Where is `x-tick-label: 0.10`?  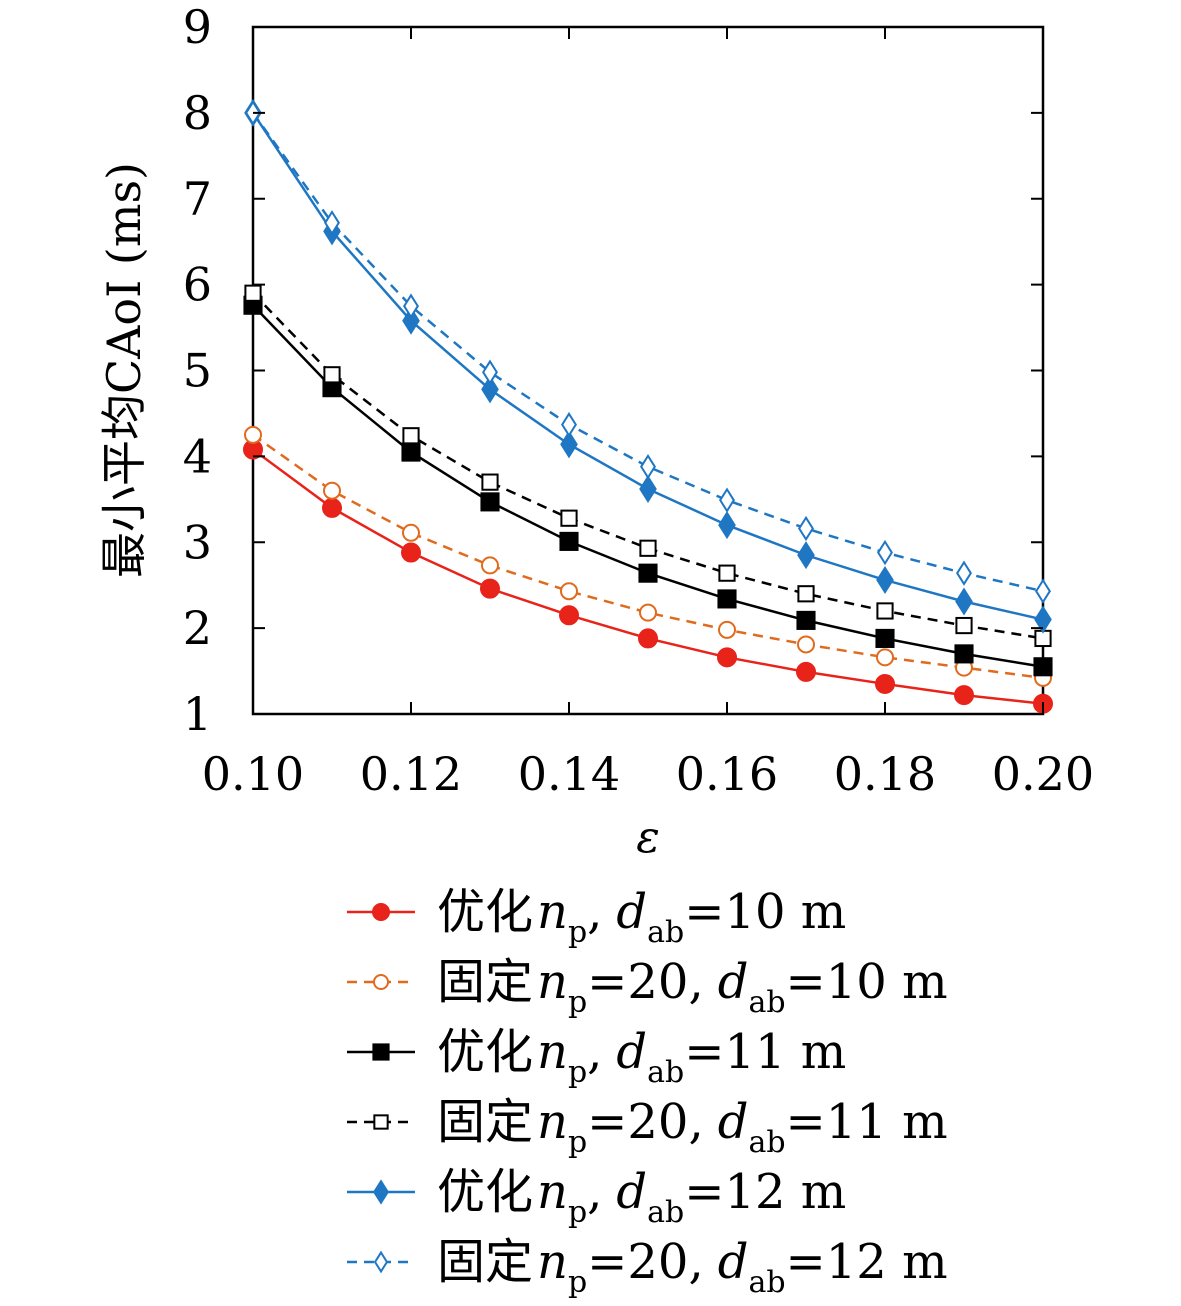 x-tick-label: 0.10 is located at coordinates (253, 774).